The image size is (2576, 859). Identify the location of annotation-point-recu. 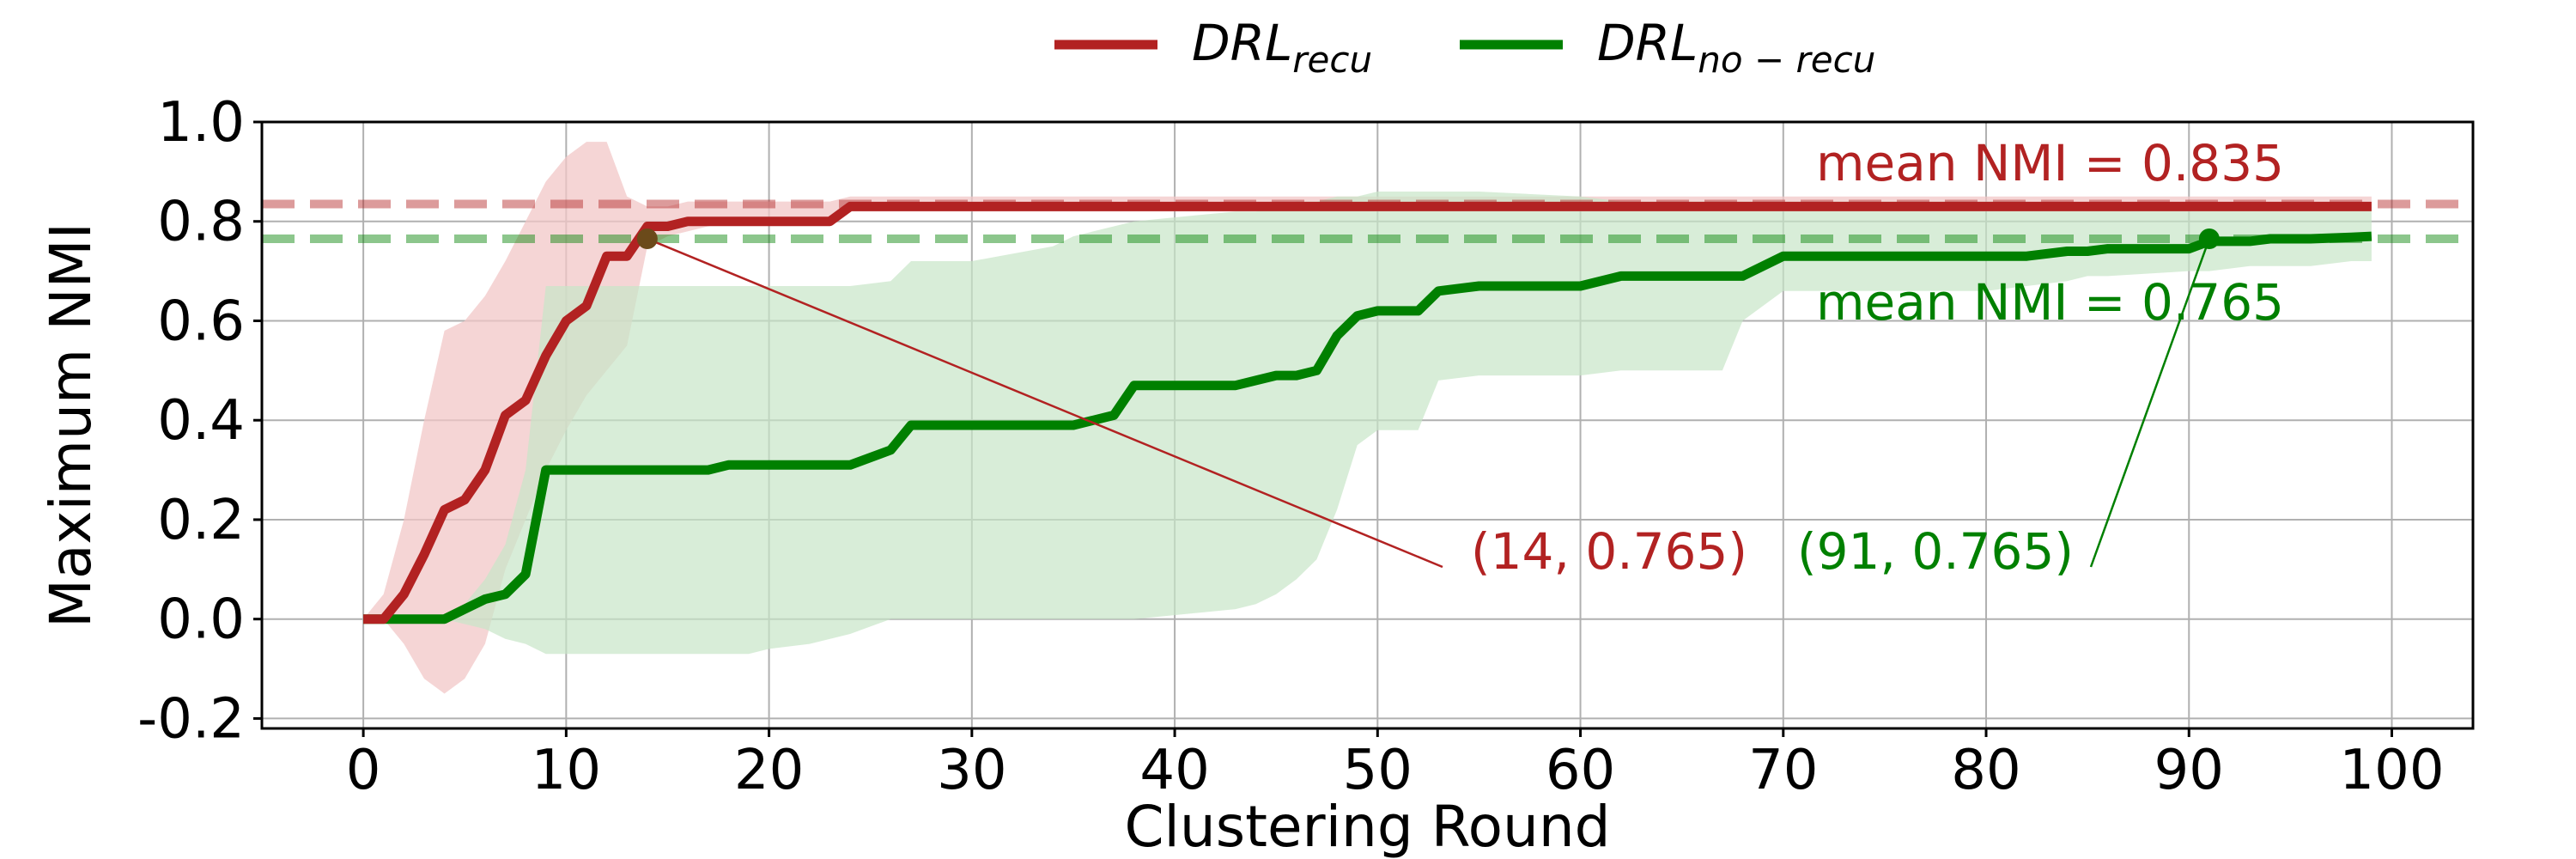
(647, 239).